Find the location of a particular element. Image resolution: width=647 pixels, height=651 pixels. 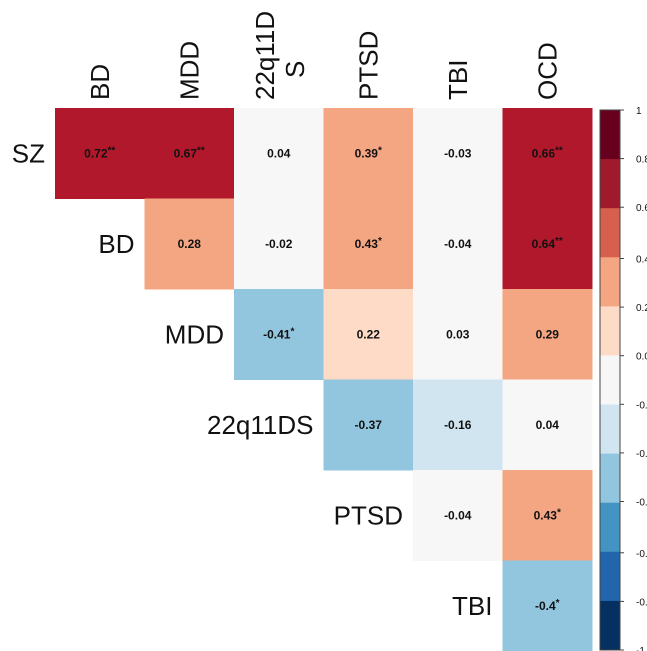

colorbar-tick-label: -0.82 is located at coordinates (641, 602).